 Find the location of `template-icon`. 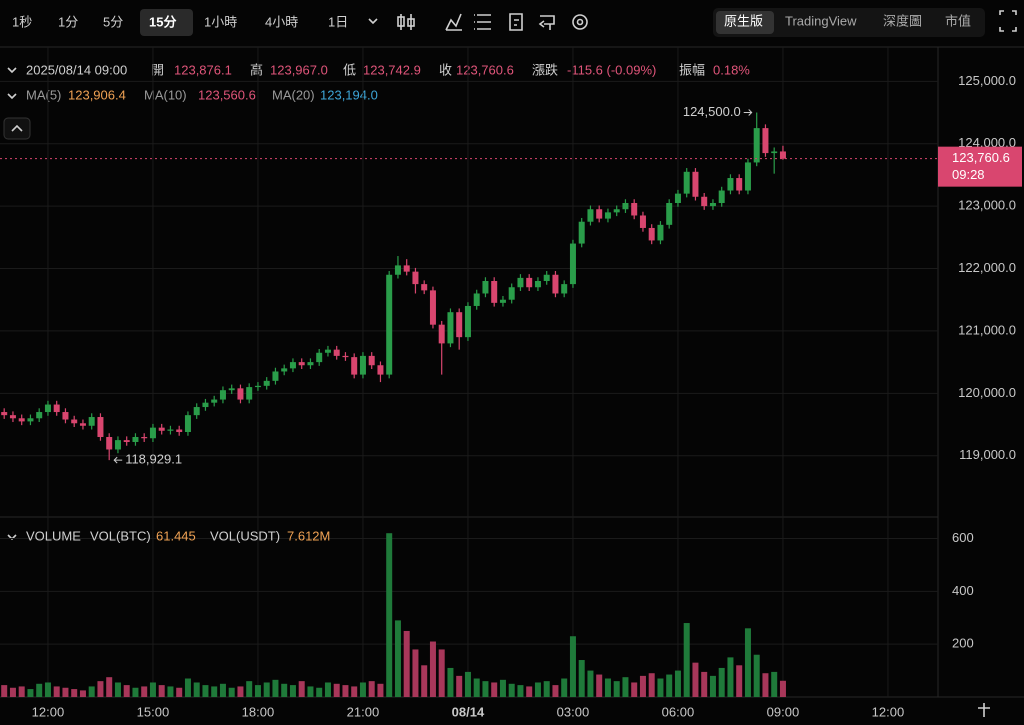

template-icon is located at coordinates (546, 22).